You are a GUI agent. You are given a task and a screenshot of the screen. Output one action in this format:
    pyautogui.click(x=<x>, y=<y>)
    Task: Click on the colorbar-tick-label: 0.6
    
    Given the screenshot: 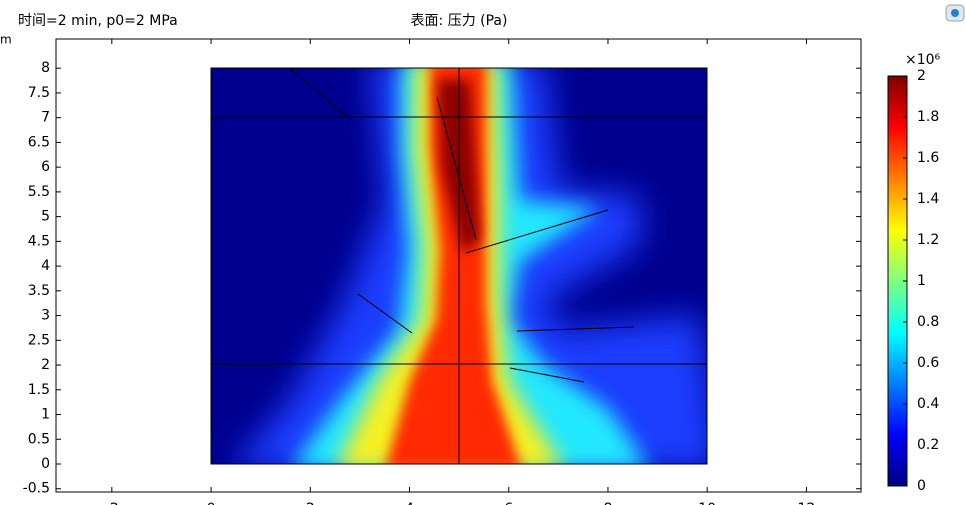 What is the action you would take?
    pyautogui.click(x=928, y=363)
    